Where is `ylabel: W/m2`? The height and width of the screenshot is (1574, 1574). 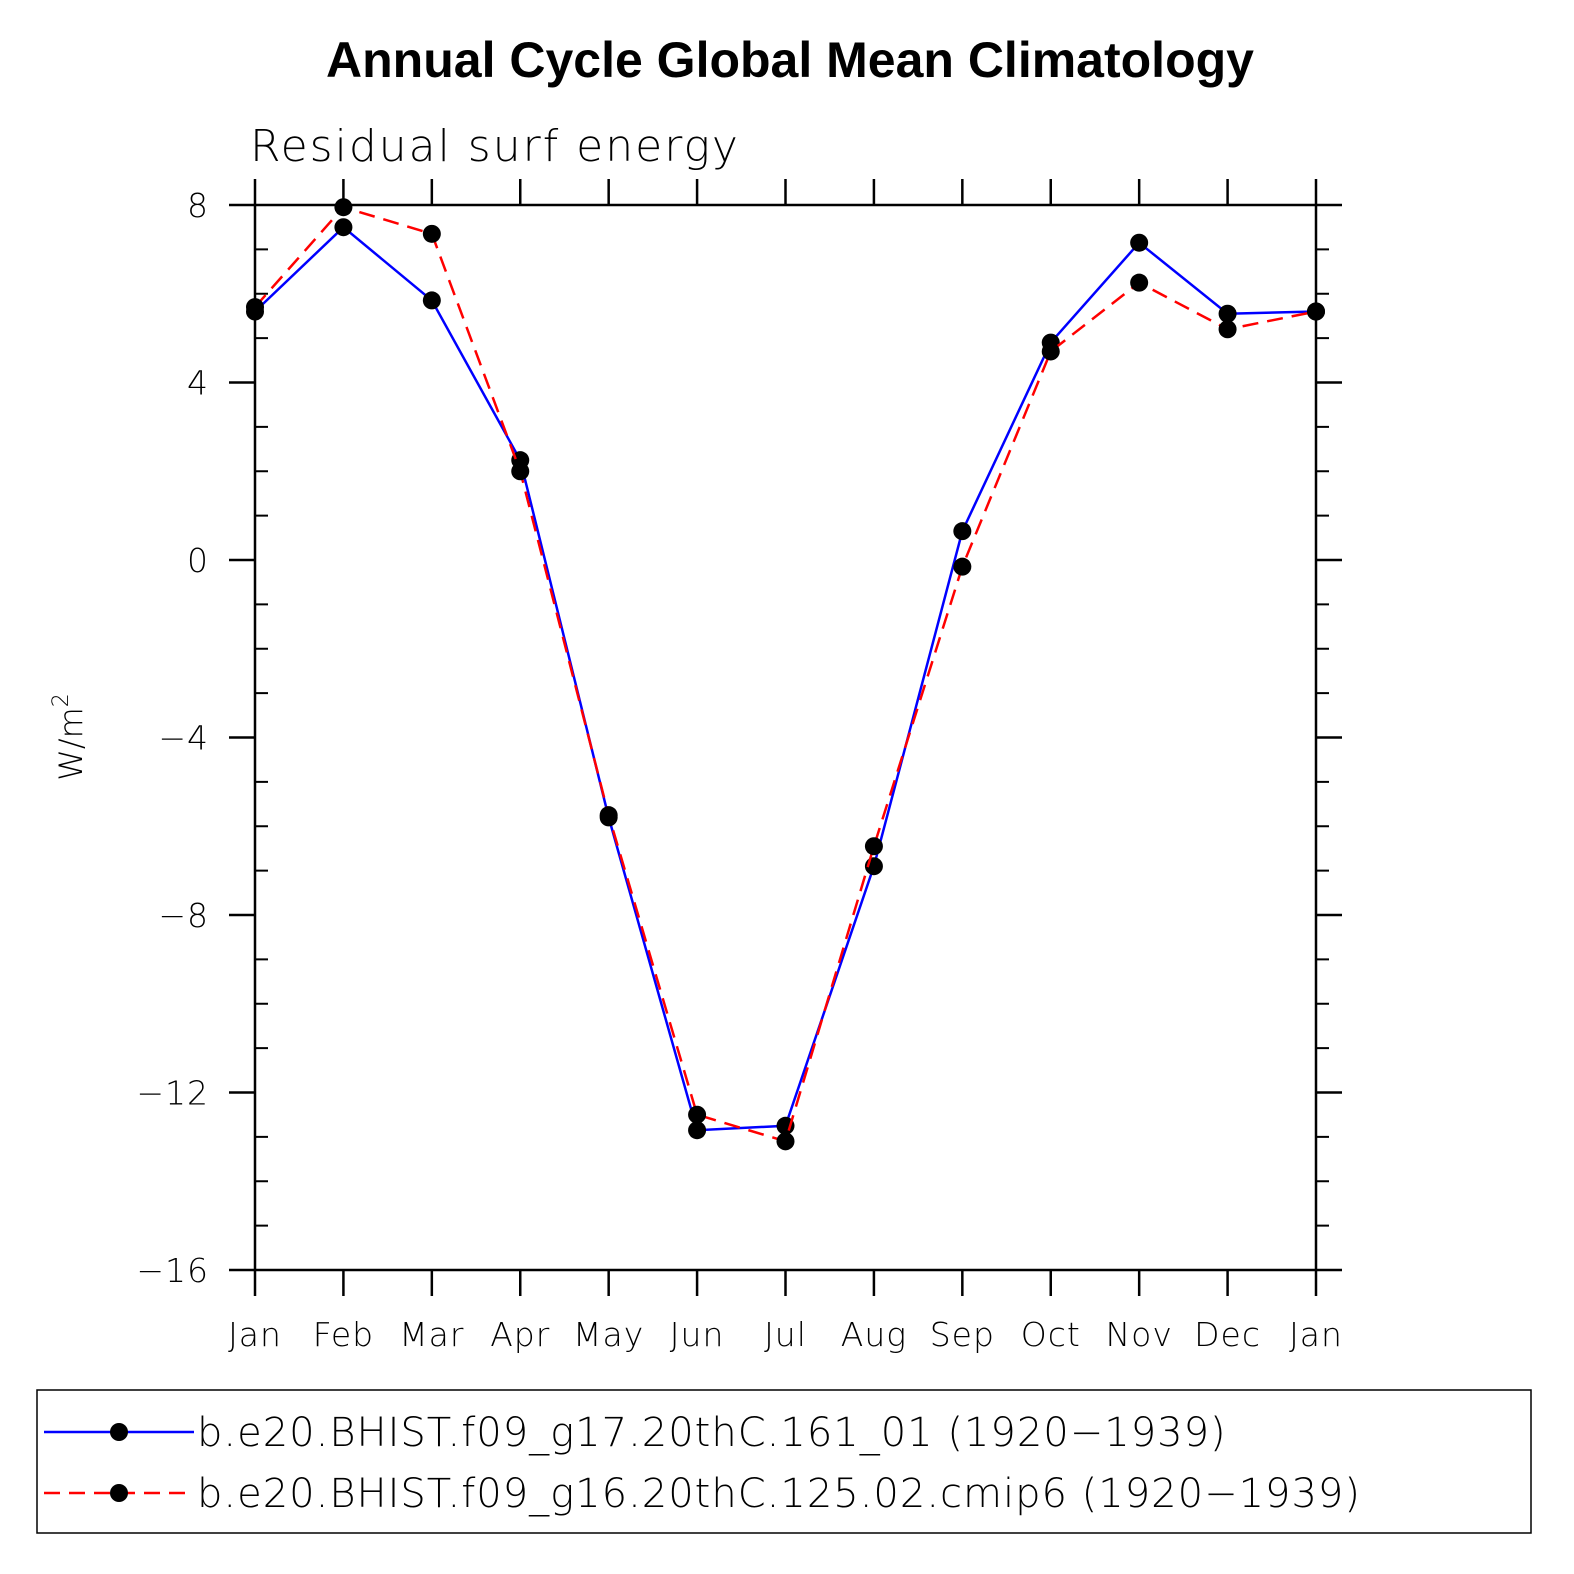 ylabel: W/m2 is located at coordinates (69, 737).